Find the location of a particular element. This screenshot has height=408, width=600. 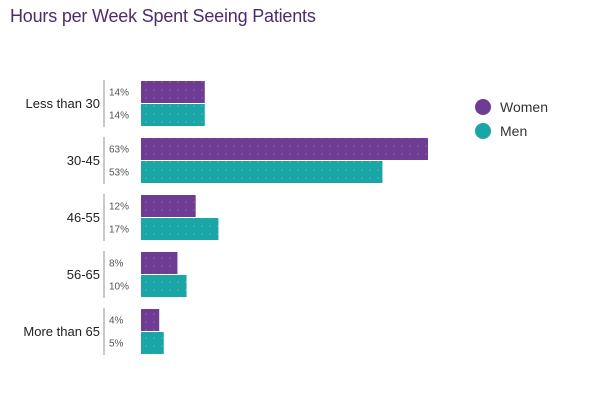

data-label: 4% is located at coordinates (116, 321).